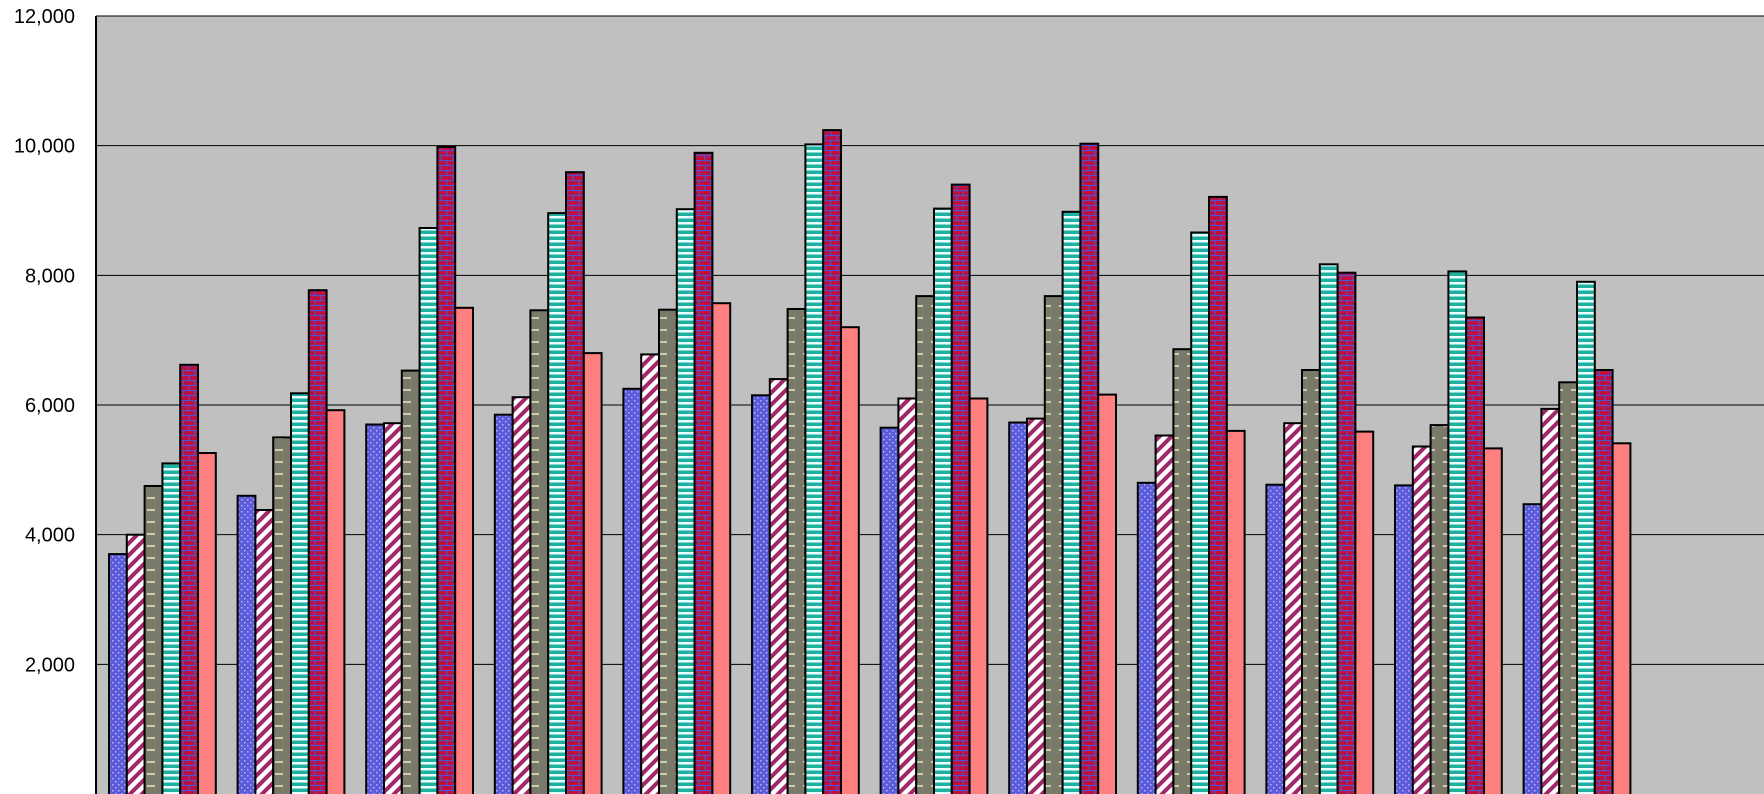  I want to click on bar-series2-cat9, so click(1164, 614).